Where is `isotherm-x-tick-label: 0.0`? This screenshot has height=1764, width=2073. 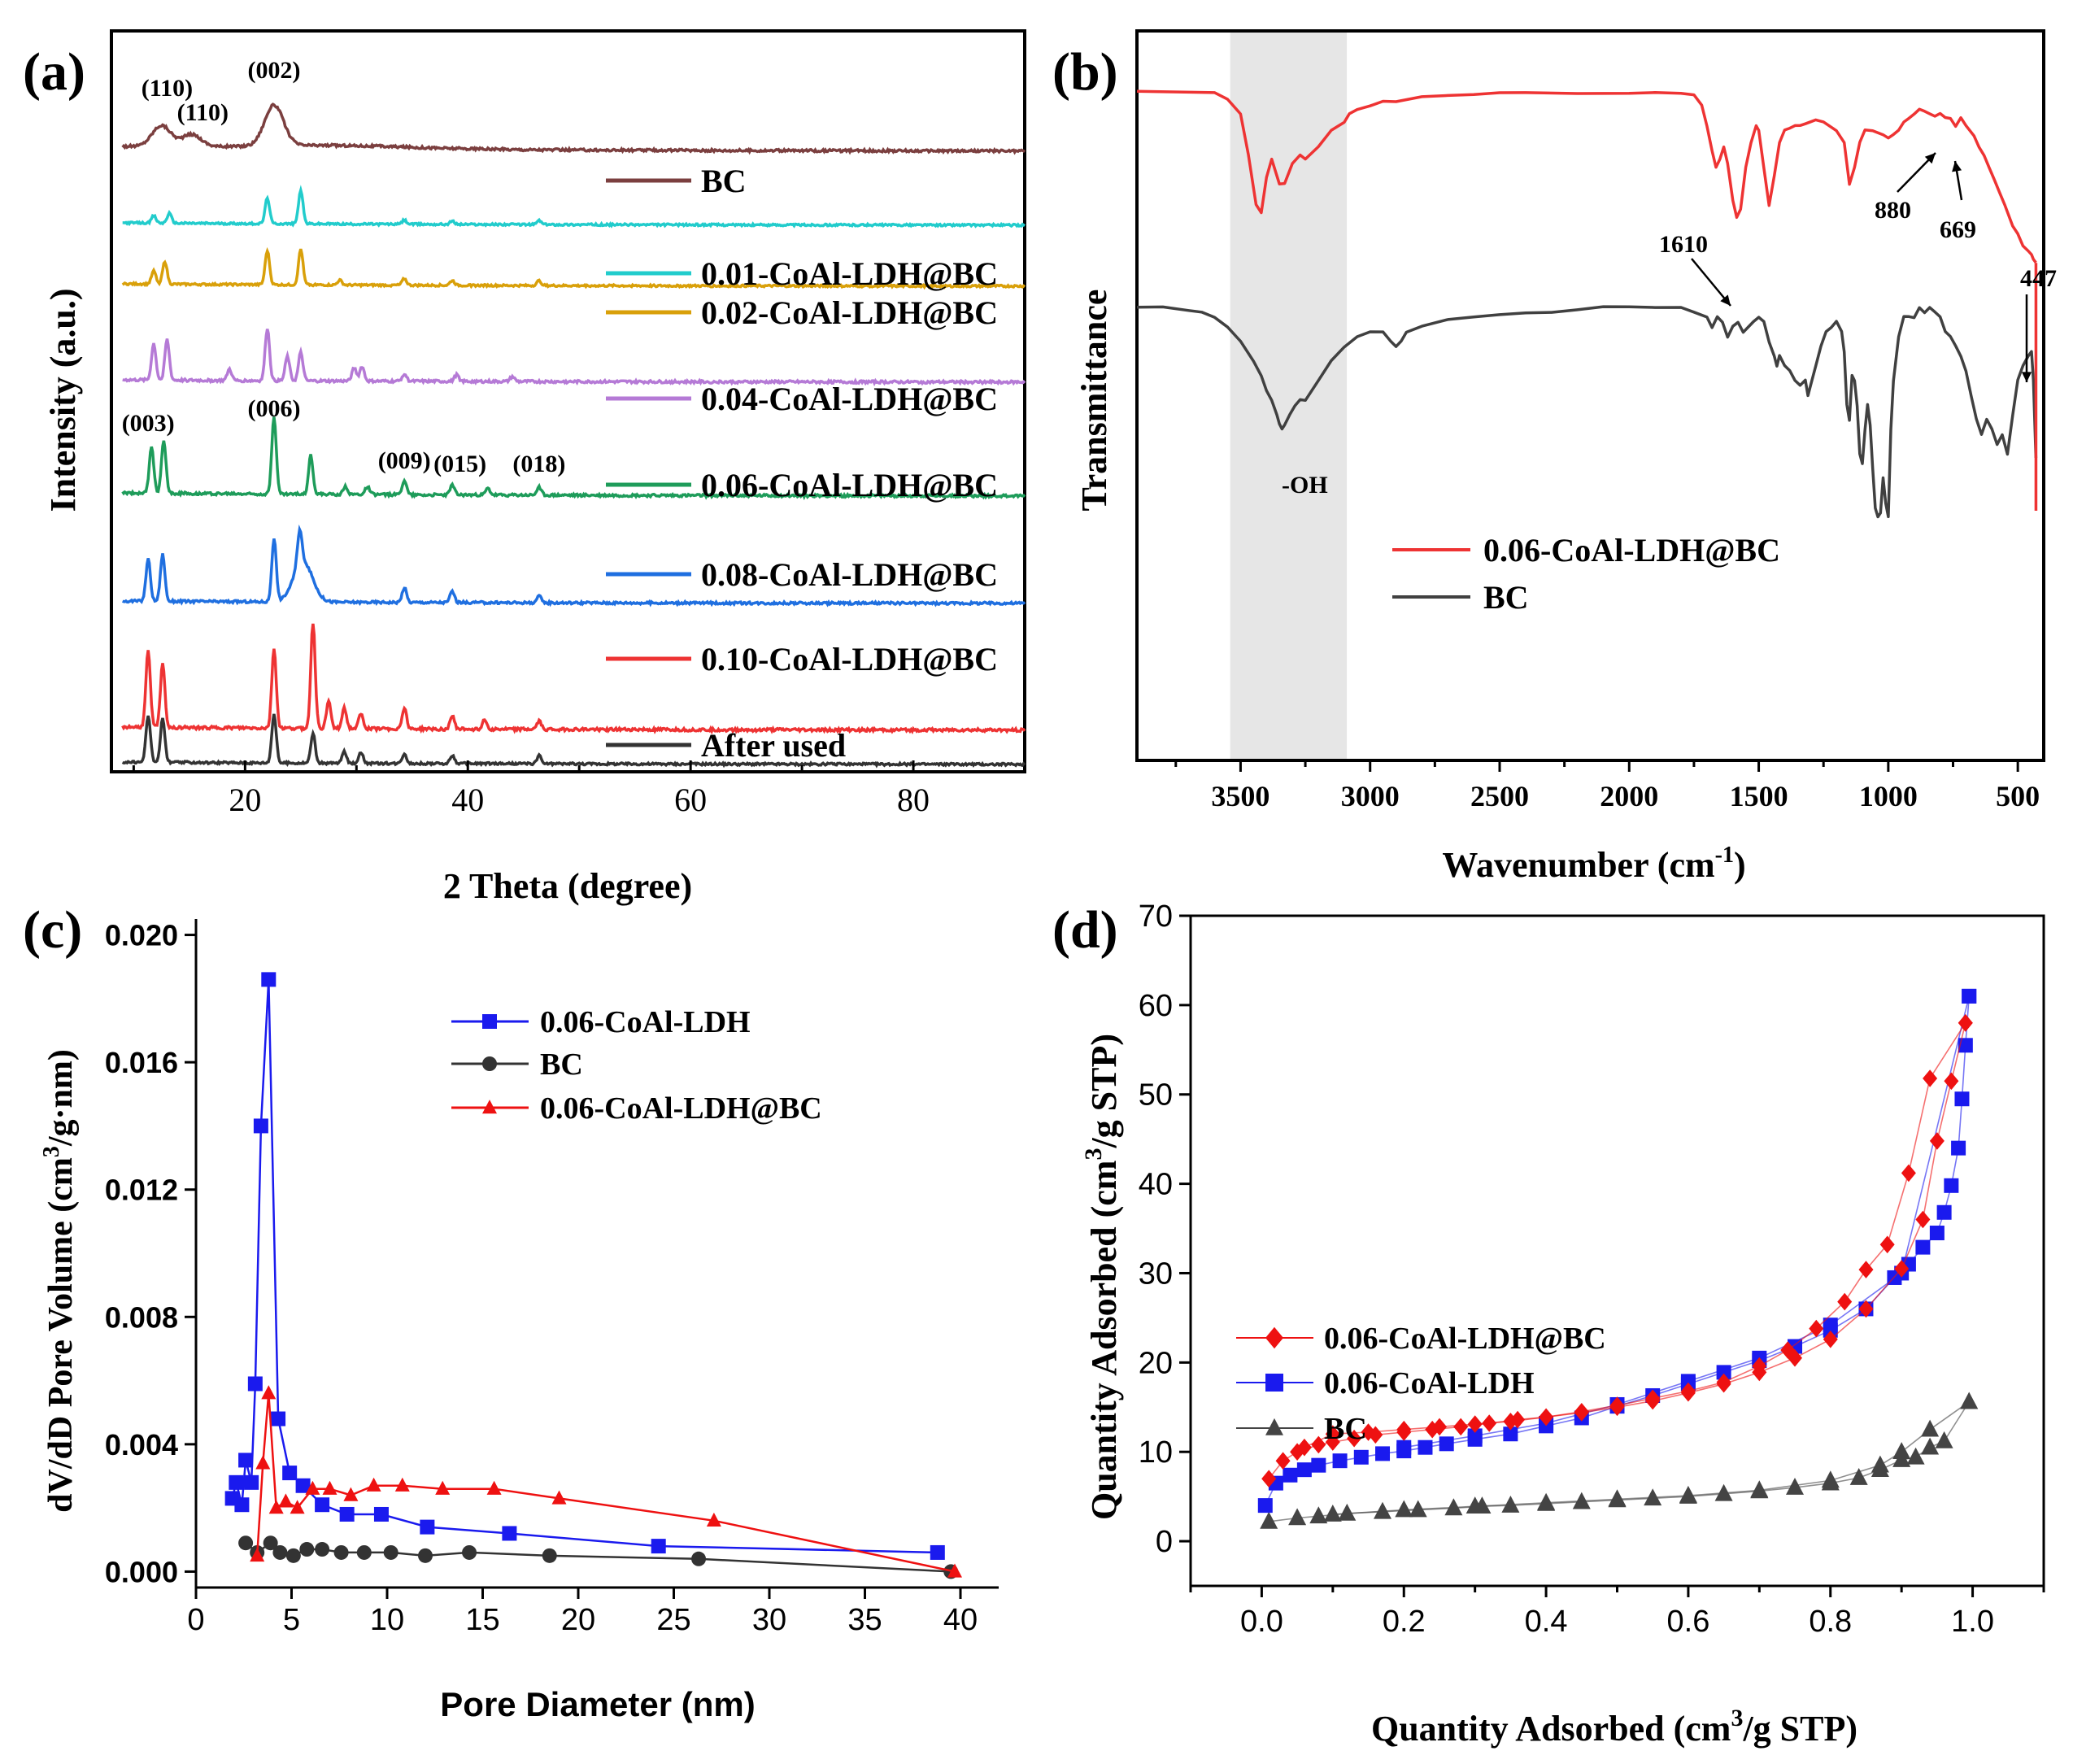
isotherm-x-tick-label: 0.0 is located at coordinates (1261, 1622).